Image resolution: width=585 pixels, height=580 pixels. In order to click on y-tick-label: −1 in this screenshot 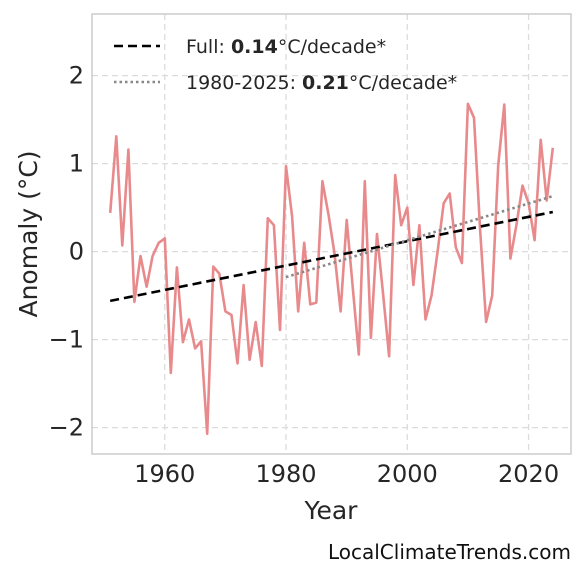, I will do `click(66, 340)`.